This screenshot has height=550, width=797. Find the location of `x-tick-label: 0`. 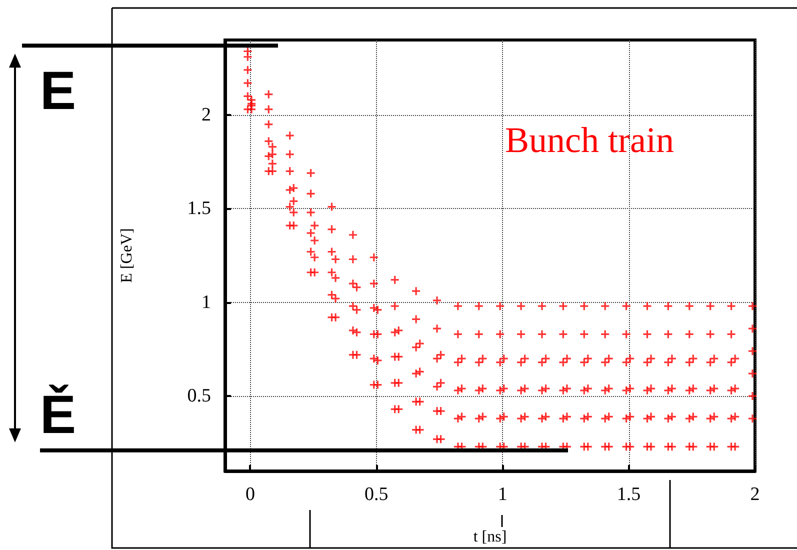

x-tick-label: 0 is located at coordinates (250, 494).